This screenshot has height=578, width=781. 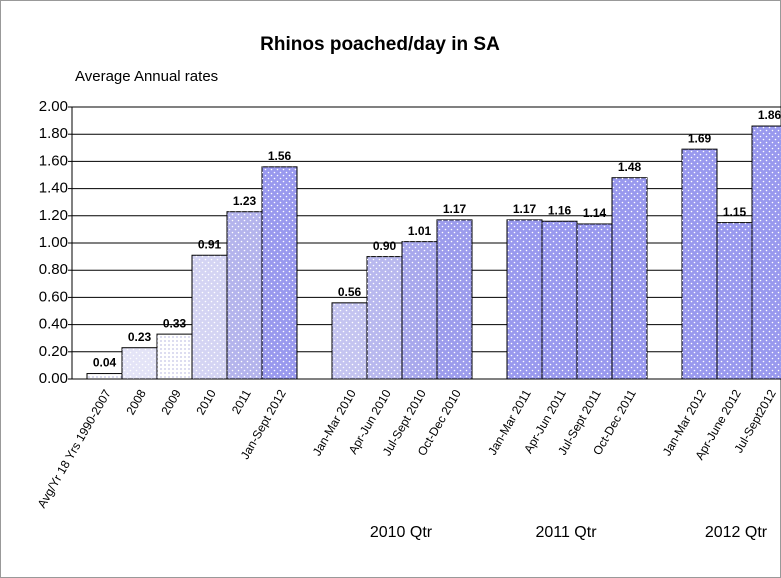 I want to click on y-tick-label: 0.20, so click(x=53, y=351).